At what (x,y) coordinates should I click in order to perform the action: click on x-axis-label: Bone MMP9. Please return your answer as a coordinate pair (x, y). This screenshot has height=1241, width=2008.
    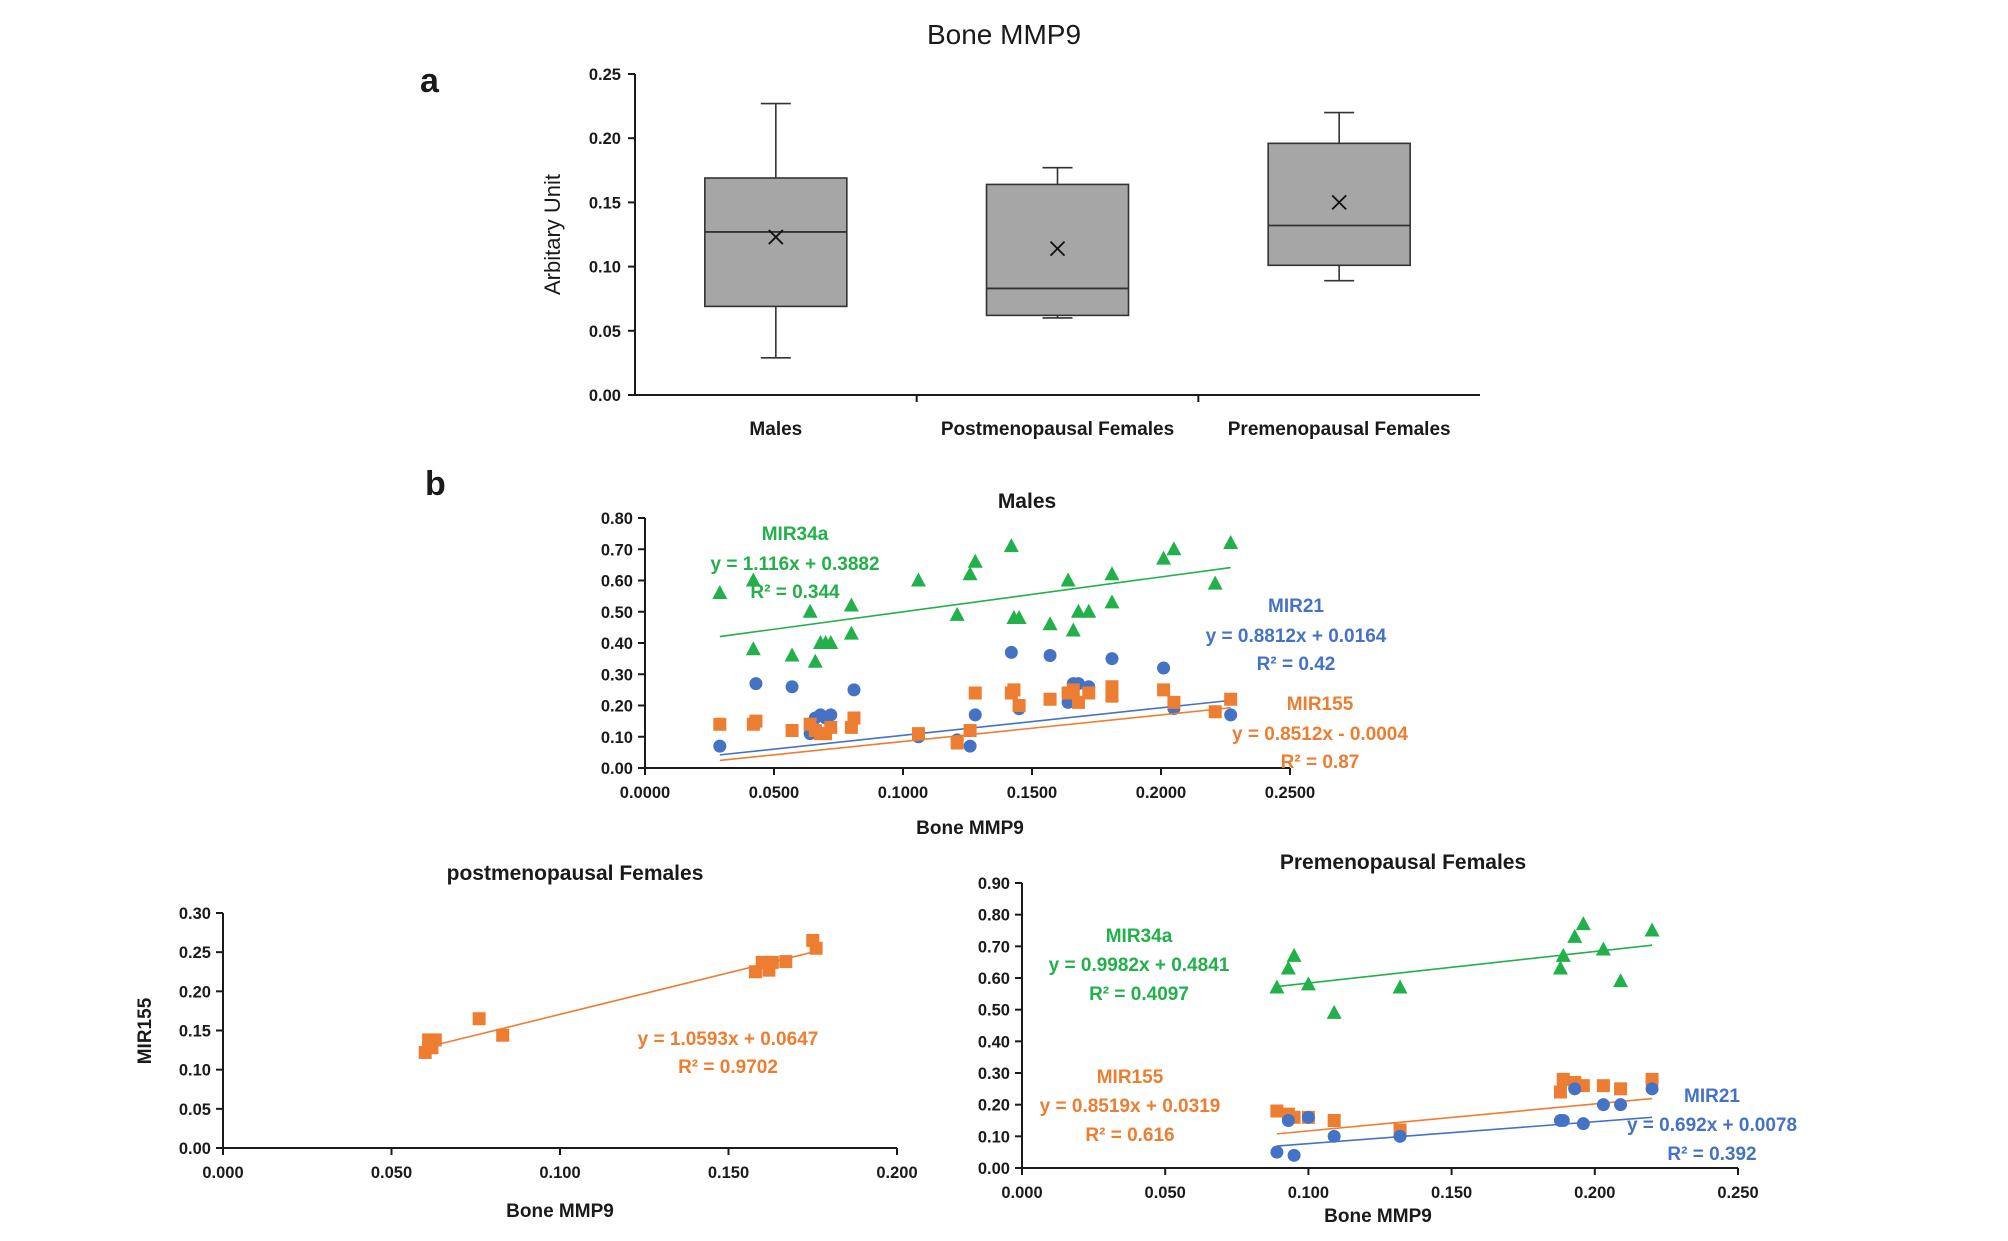
    Looking at the image, I should click on (560, 1211).